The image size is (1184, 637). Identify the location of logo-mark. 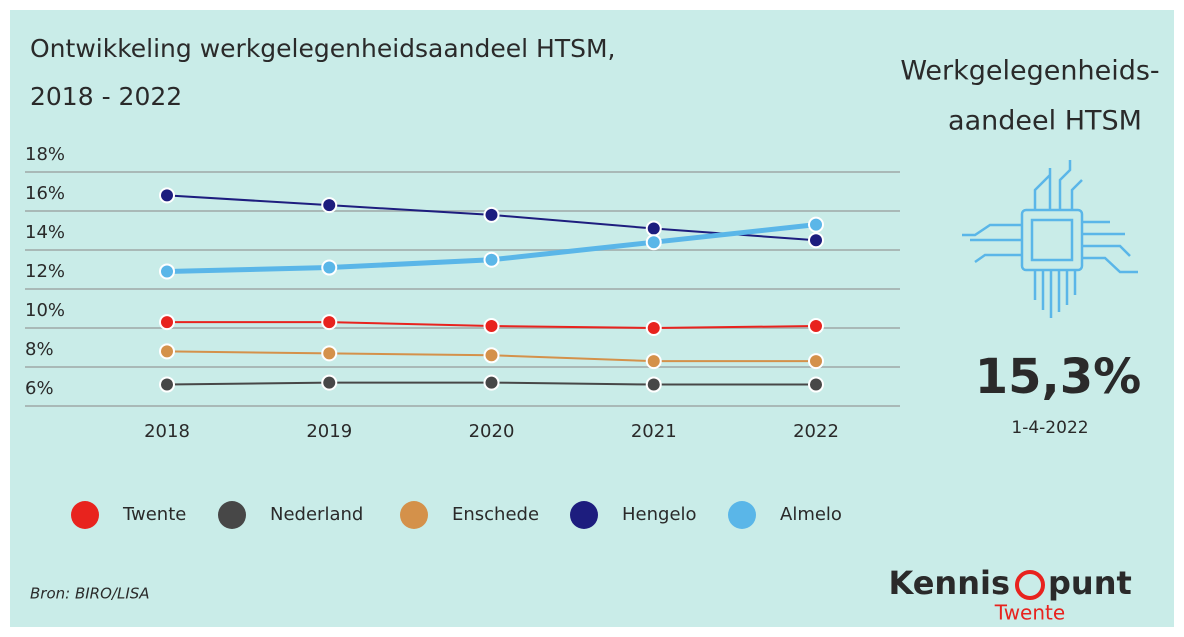
(1030, 585).